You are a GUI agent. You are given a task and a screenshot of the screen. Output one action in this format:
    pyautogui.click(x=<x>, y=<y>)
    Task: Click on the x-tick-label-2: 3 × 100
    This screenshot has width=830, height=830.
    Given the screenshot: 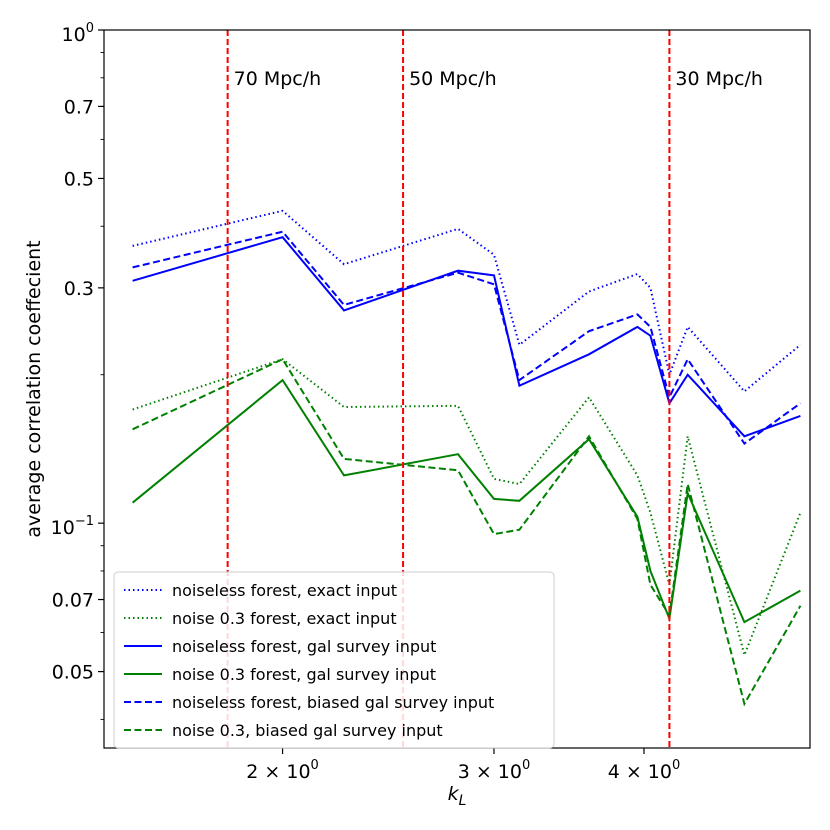 What is the action you would take?
    pyautogui.click(x=494, y=770)
    